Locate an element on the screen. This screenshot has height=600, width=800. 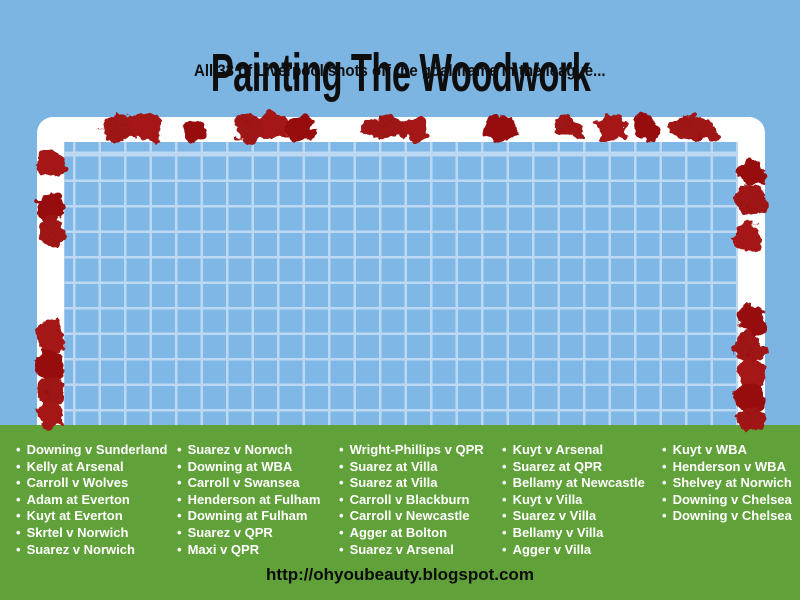
shot-item: • Downing v Sunderland is located at coordinates (91, 450).